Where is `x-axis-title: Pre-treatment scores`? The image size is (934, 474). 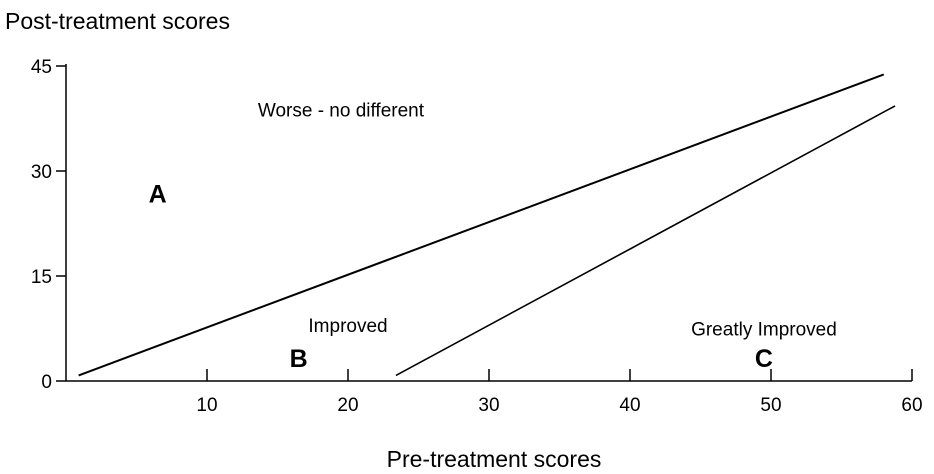
x-axis-title: Pre-treatment scores is located at coordinates (494, 459).